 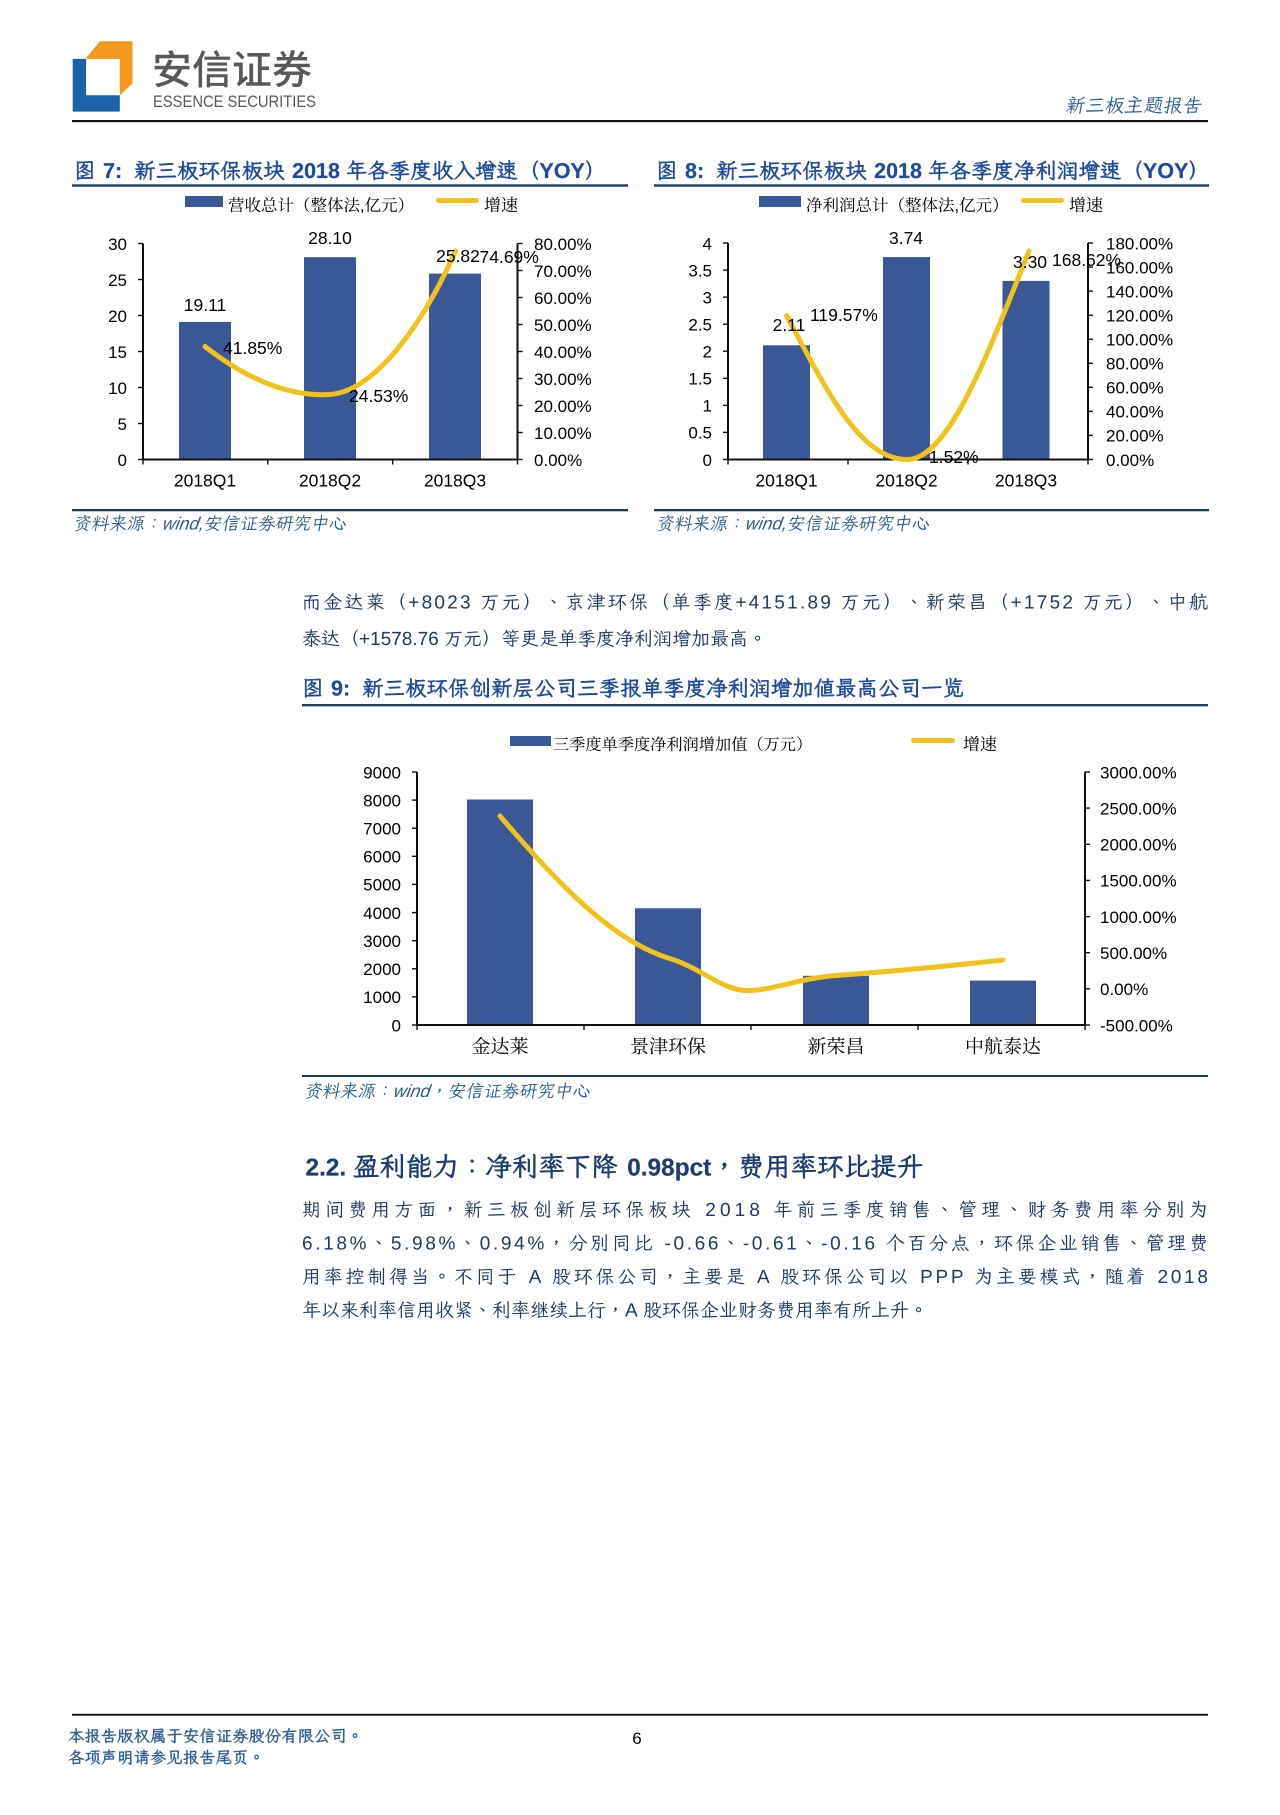 I want to click on svg-text: 0.5, so click(x=700, y=433).